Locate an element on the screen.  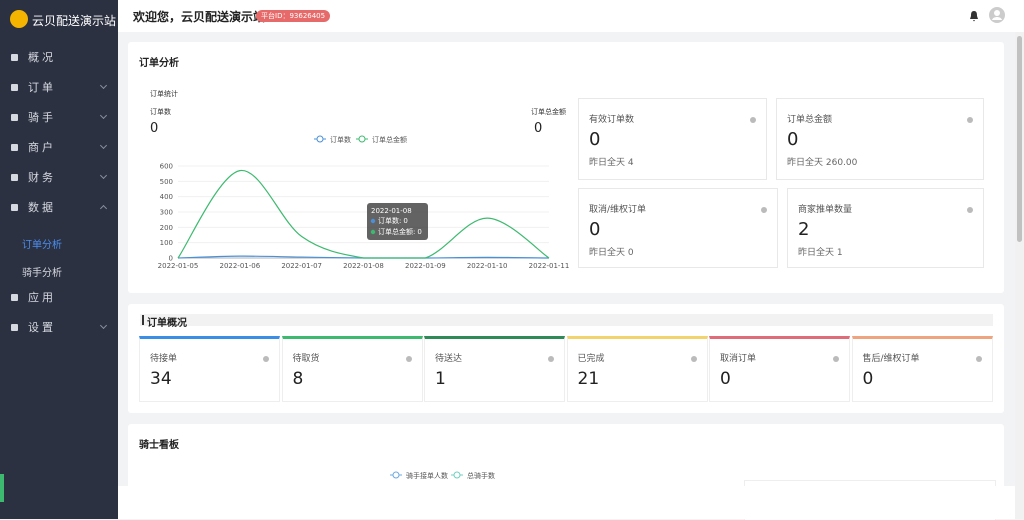
legend-label: 订单数 is located at coordinates (340, 139).